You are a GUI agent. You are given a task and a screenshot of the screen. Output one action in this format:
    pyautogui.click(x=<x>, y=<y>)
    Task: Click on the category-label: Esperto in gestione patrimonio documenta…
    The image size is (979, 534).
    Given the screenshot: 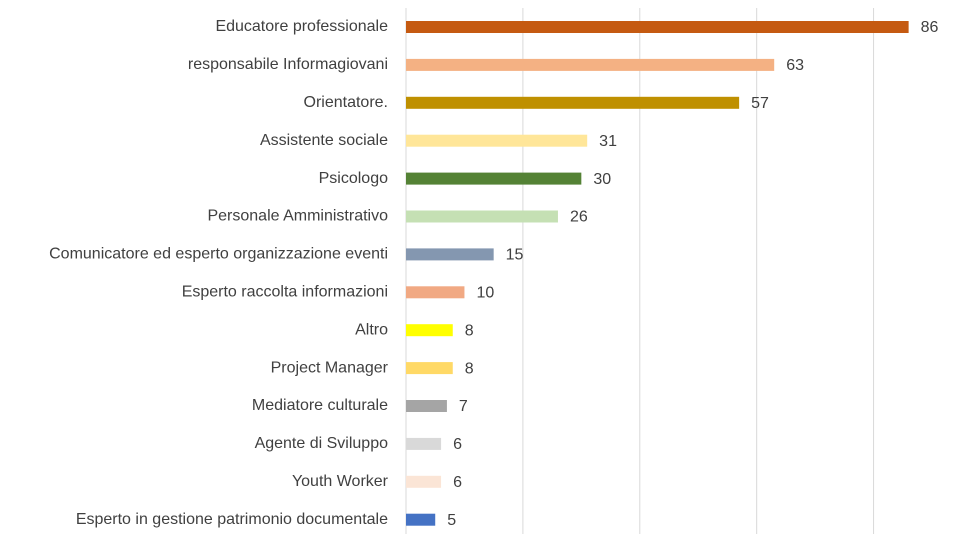 What is the action you would take?
    pyautogui.click(x=232, y=519)
    